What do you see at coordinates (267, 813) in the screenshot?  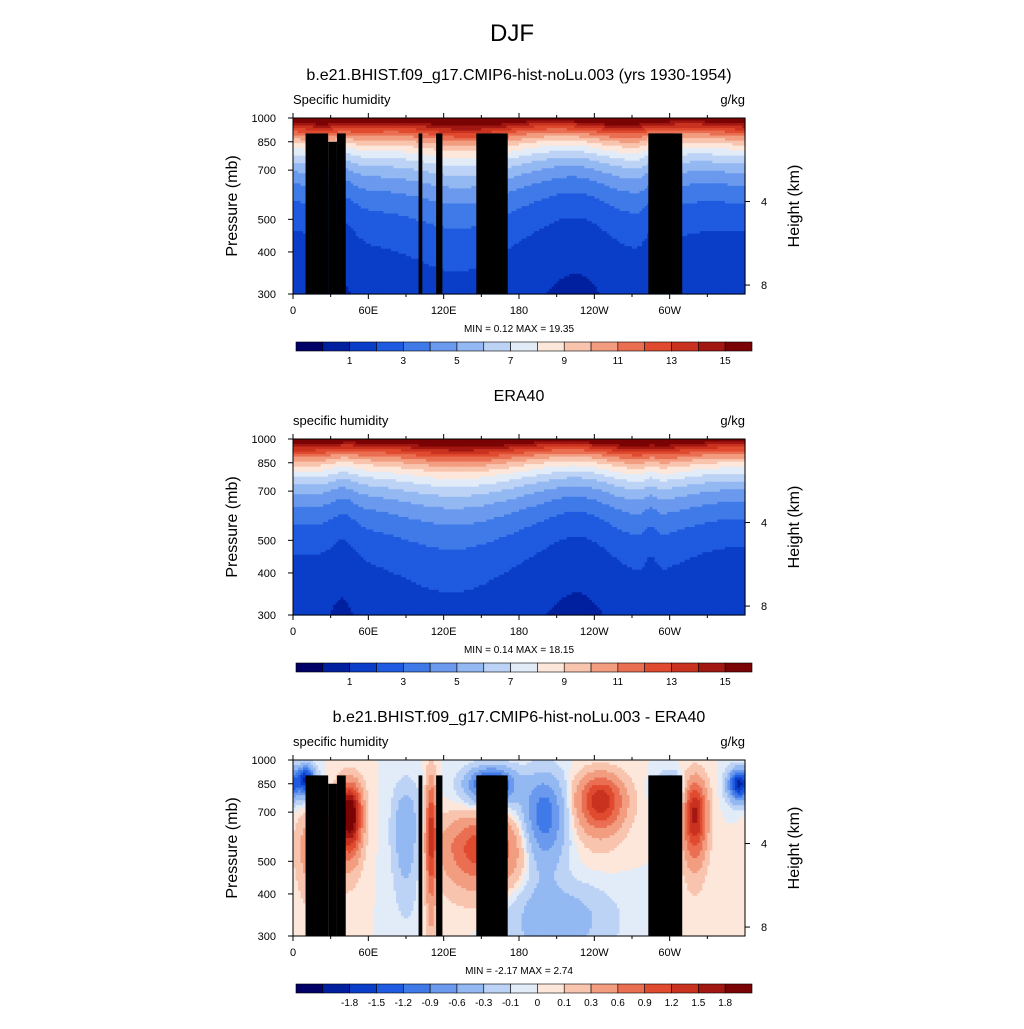 I see `y-tick-label: 700` at bounding box center [267, 813].